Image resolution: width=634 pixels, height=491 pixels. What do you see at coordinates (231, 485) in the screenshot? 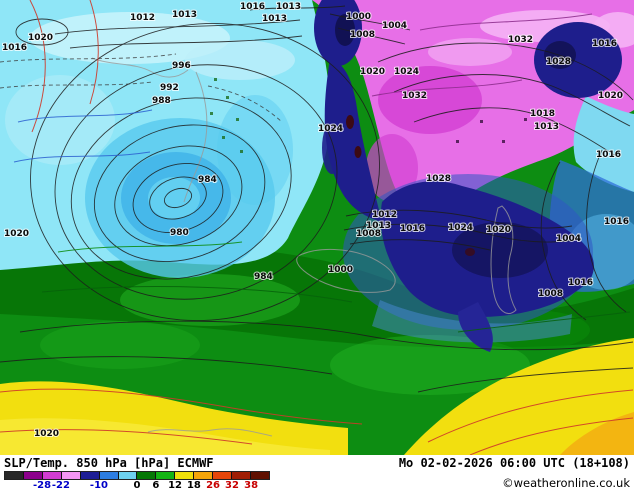
I see `legend-tick: 32` at bounding box center [231, 485].